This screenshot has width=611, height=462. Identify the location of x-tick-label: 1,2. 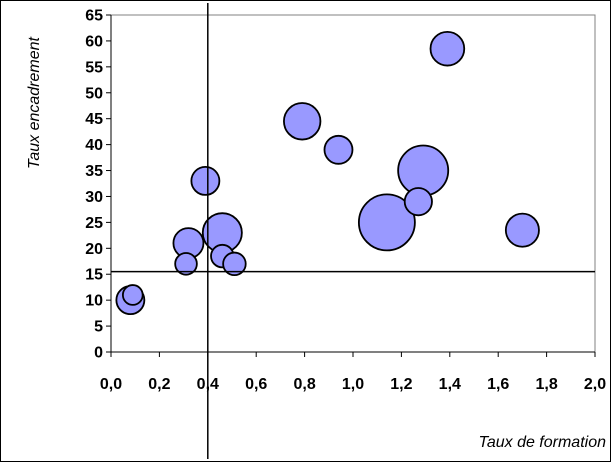
(401, 384).